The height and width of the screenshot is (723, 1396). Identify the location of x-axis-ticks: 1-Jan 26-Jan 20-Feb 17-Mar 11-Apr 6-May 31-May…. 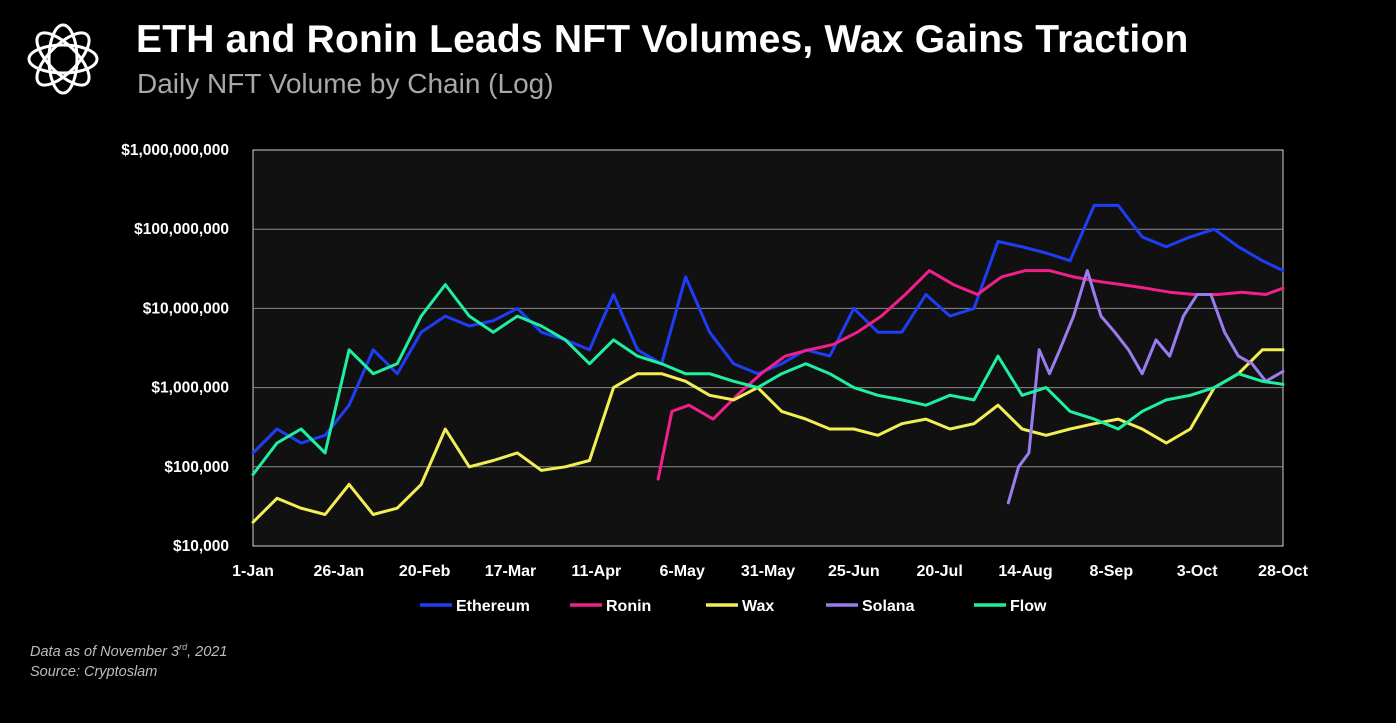
(770, 571).